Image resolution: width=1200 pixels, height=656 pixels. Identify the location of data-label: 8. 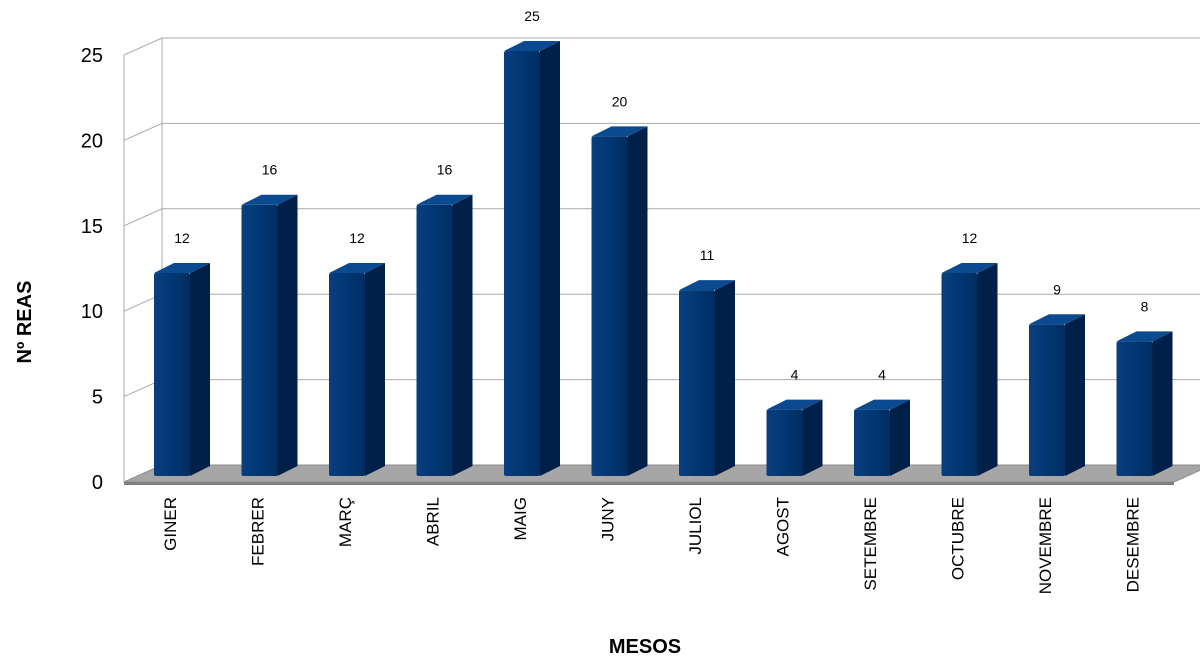
(1145, 306).